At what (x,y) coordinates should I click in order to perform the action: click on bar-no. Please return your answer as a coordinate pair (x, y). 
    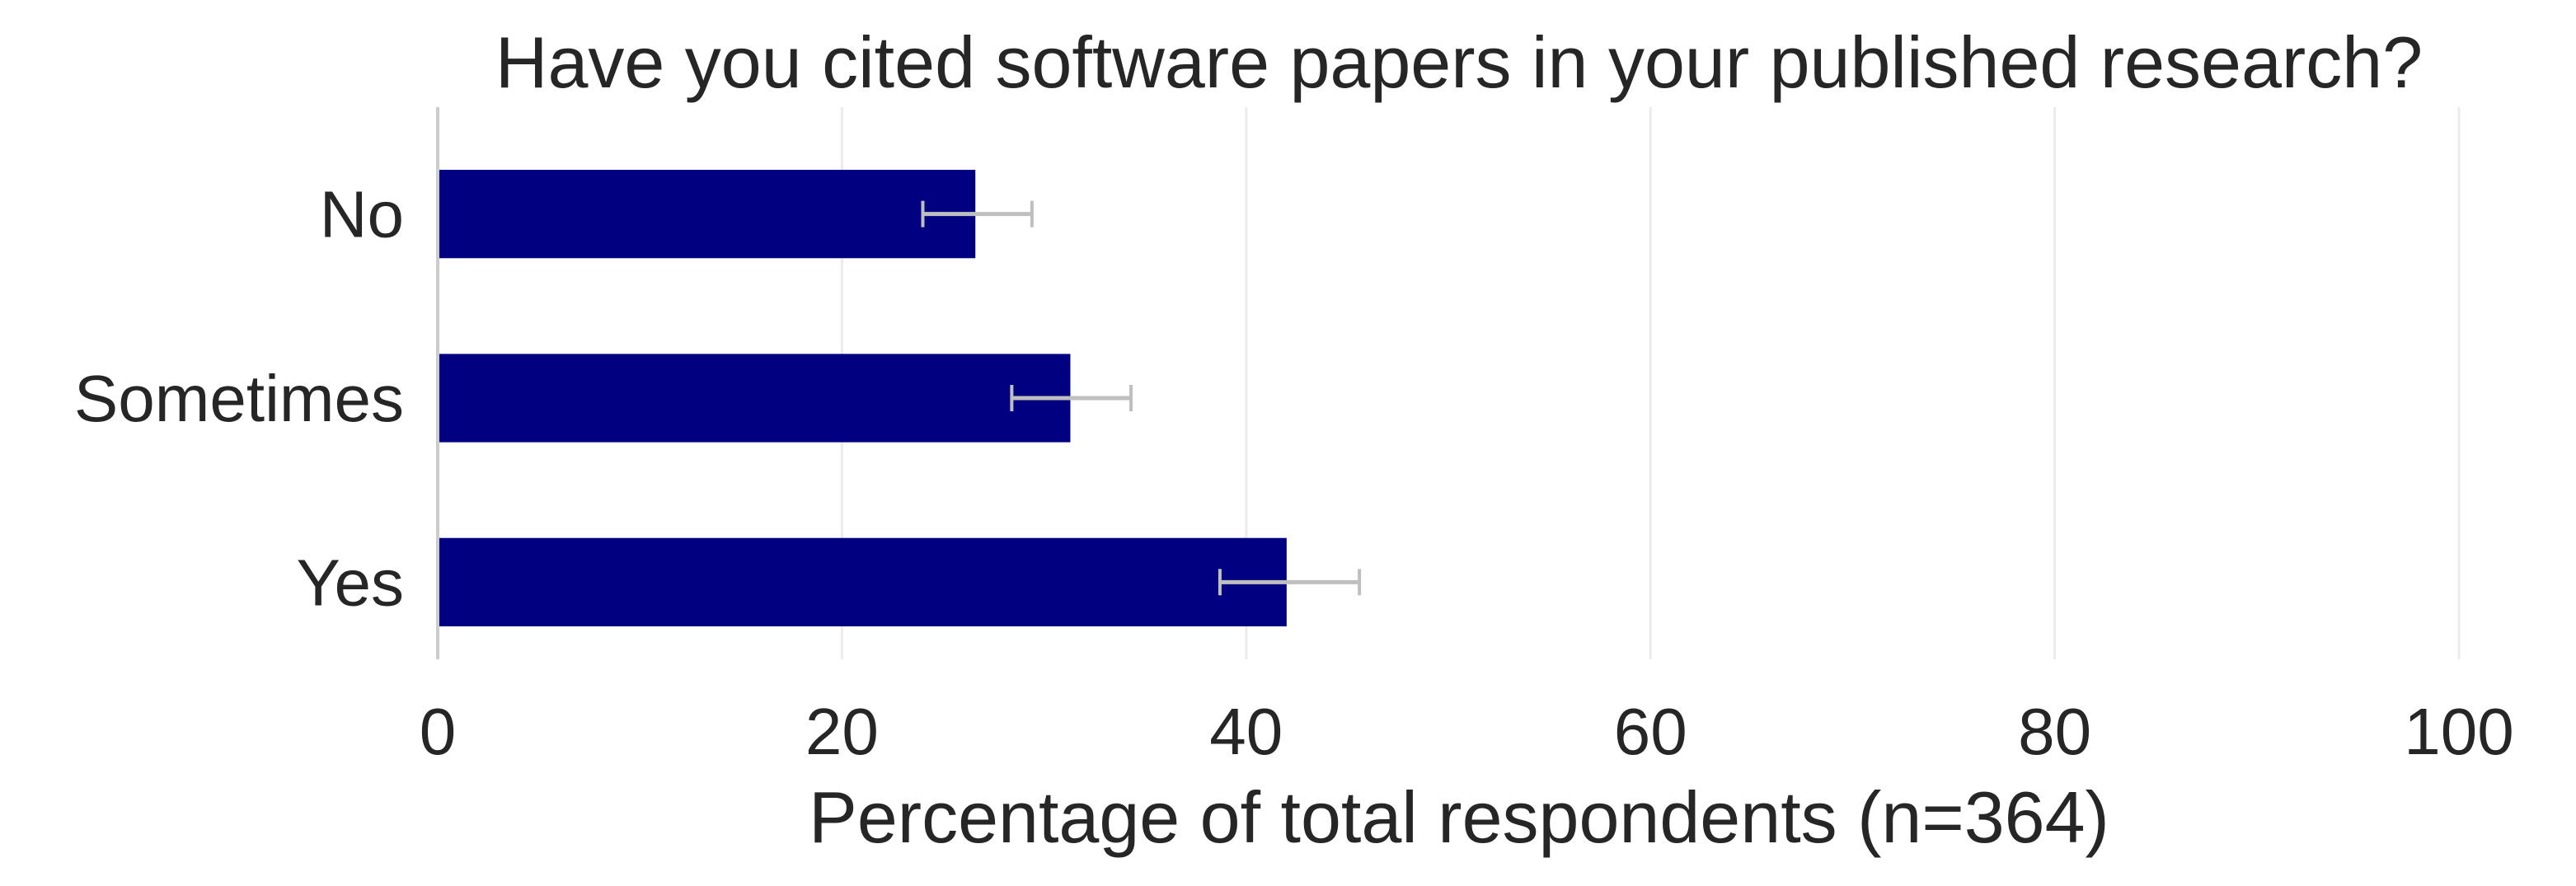
    Looking at the image, I should click on (707, 214).